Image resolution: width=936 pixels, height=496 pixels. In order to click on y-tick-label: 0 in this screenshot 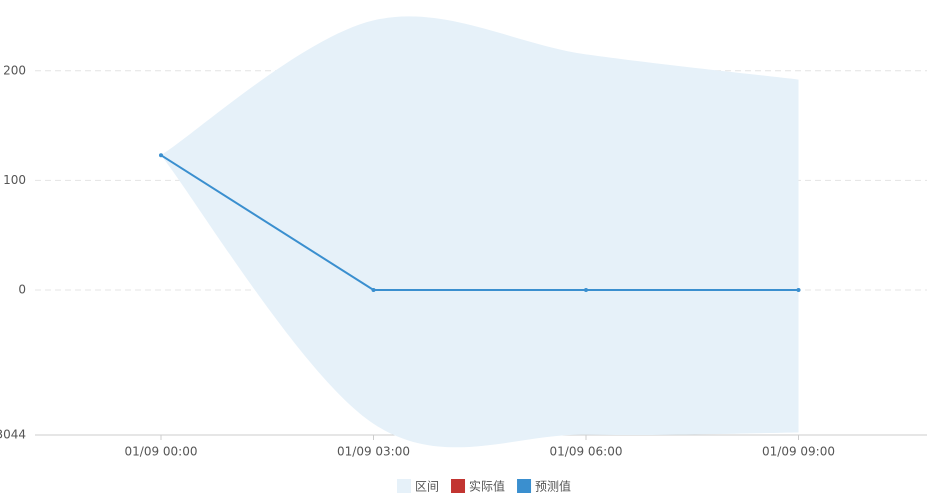, I will do `click(22, 289)`.